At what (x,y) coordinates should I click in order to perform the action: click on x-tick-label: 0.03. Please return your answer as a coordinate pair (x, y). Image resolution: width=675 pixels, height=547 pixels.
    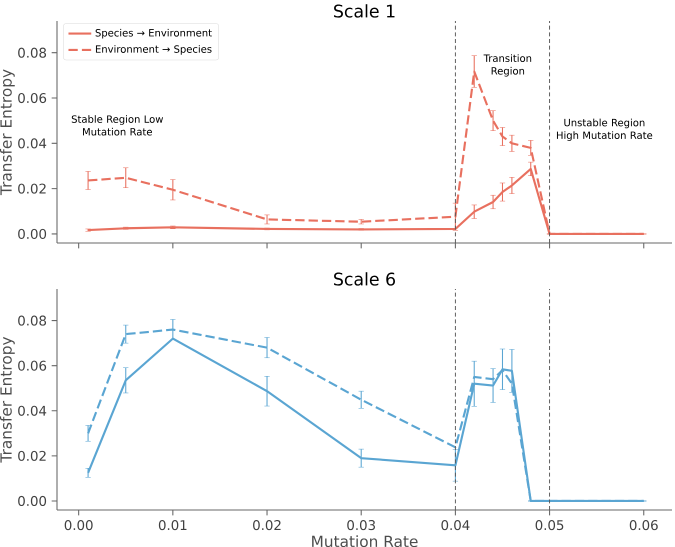
    Looking at the image, I should click on (361, 525).